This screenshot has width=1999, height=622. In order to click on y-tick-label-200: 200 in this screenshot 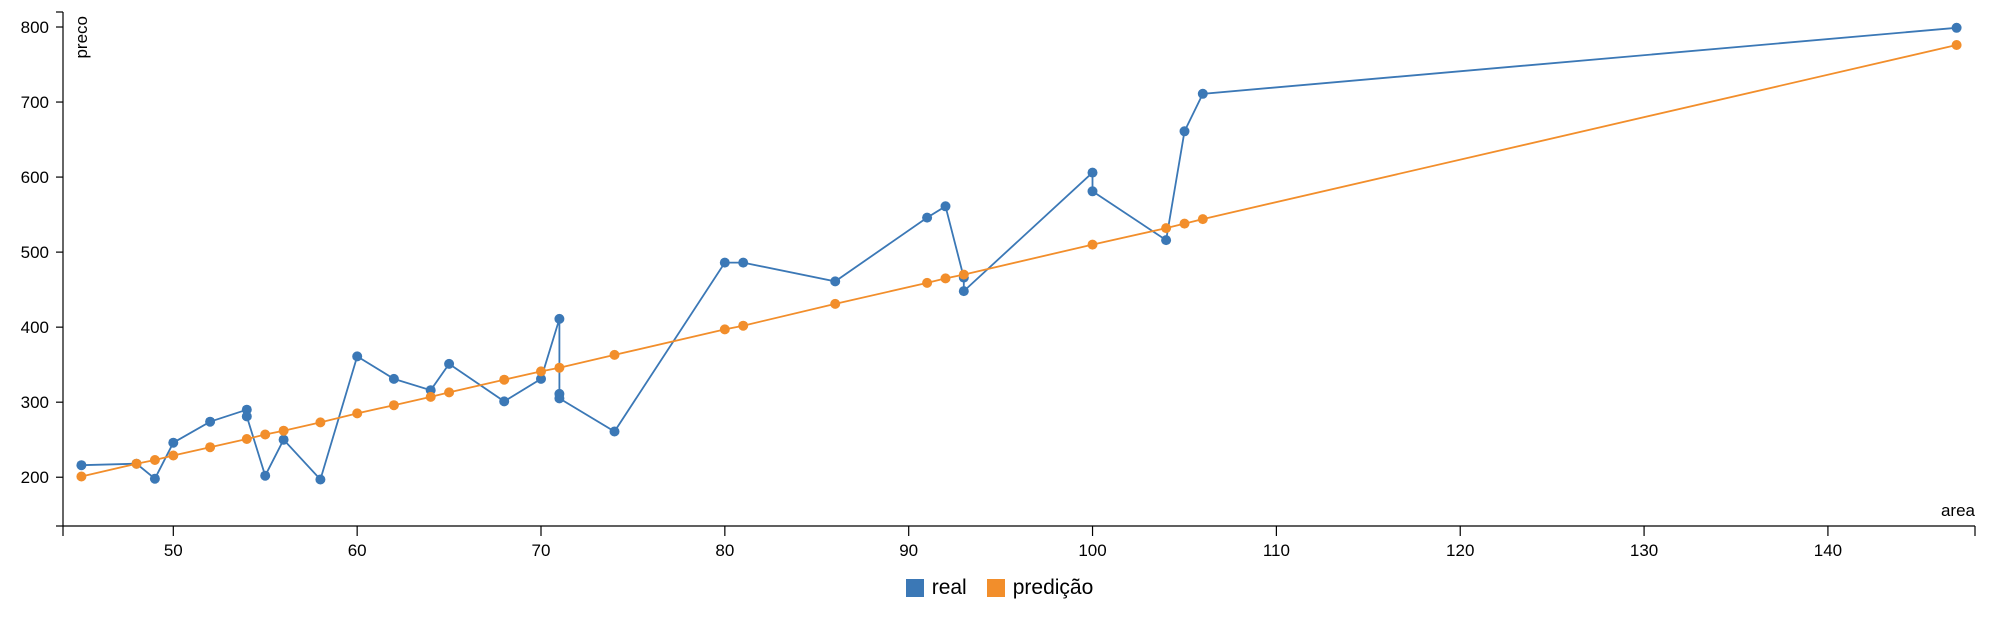, I will do `click(35, 477)`.